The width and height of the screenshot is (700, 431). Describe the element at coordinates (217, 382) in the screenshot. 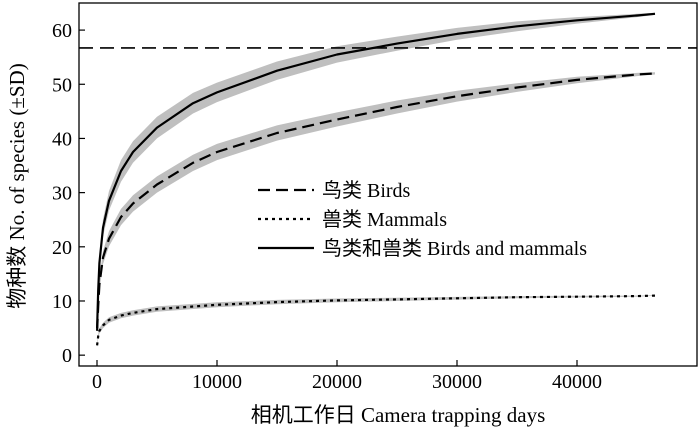

I see `x-tick-label: 10000` at that location.